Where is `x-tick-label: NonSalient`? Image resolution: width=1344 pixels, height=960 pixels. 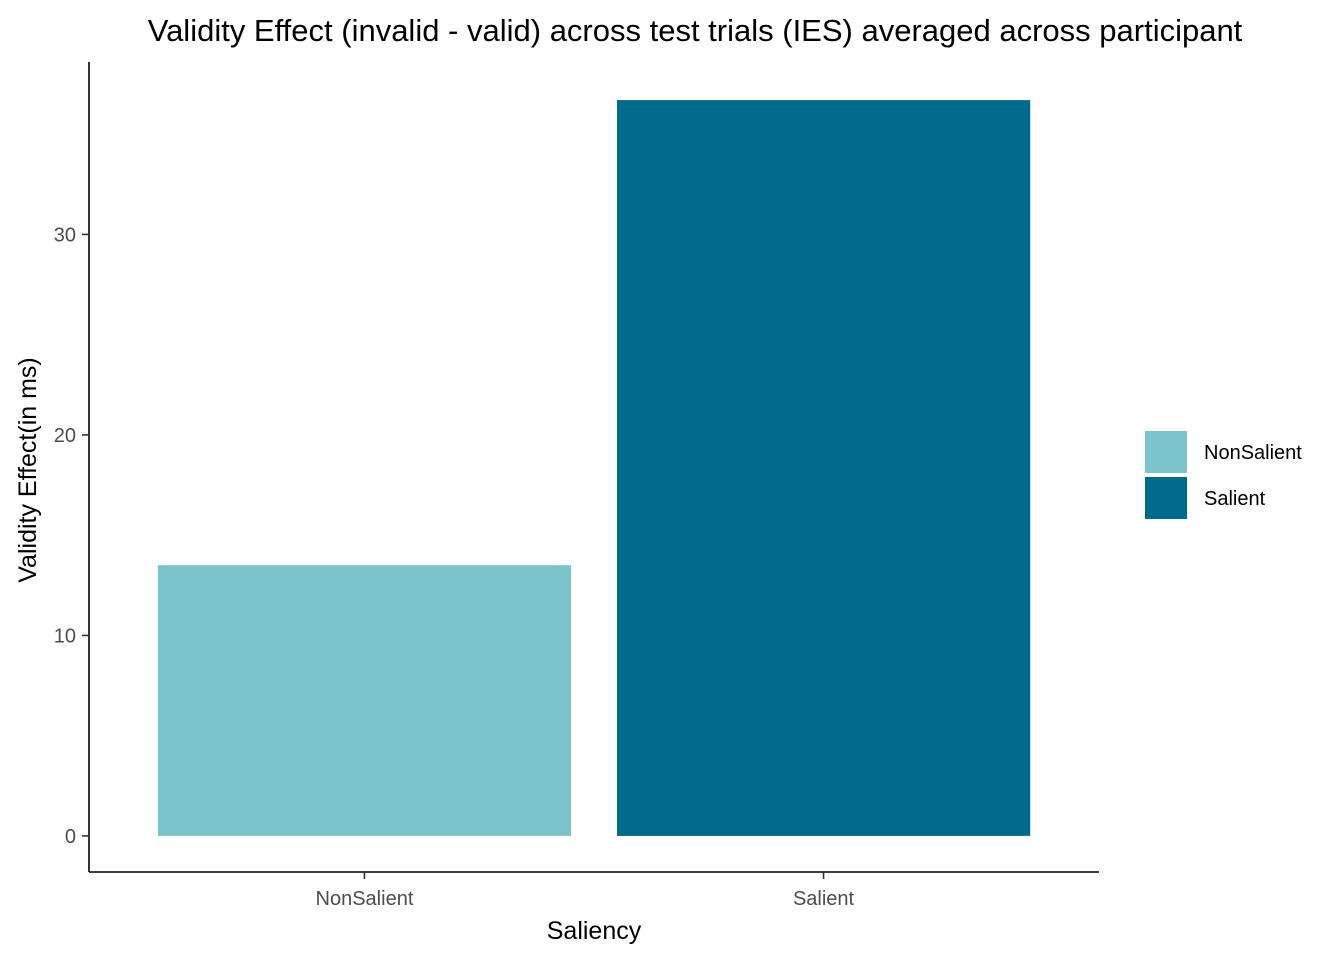 x-tick-label: NonSalient is located at coordinates (365, 899).